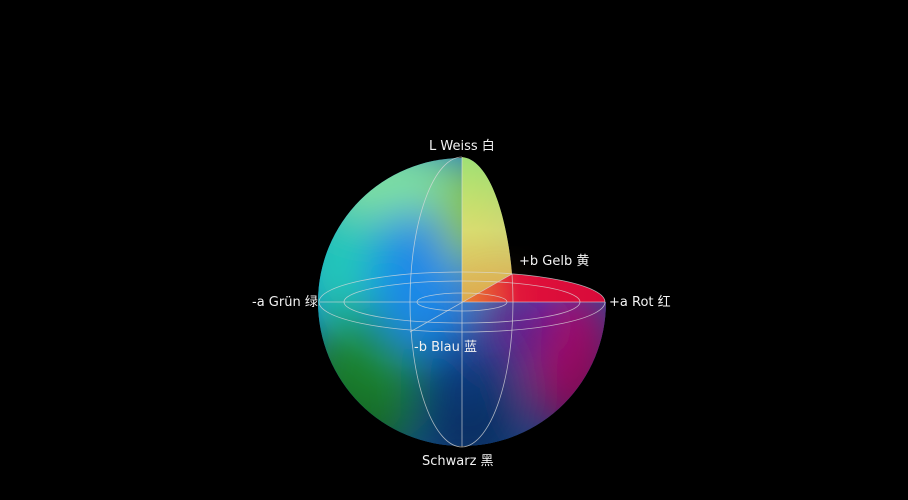  Describe the element at coordinates (458, 461) in the screenshot. I see `label-black: Schwarz 黑` at that location.